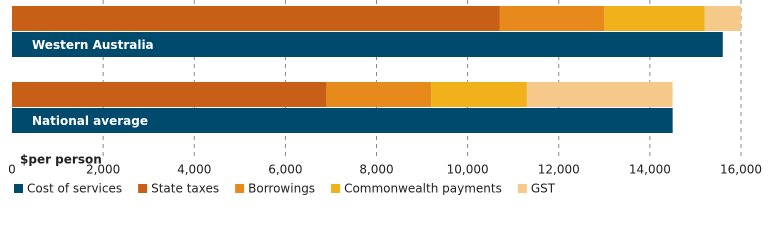 This screenshot has width=768, height=240. What do you see at coordinates (423, 189) in the screenshot?
I see `legend-label: Commonwealth payments` at bounding box center [423, 189].